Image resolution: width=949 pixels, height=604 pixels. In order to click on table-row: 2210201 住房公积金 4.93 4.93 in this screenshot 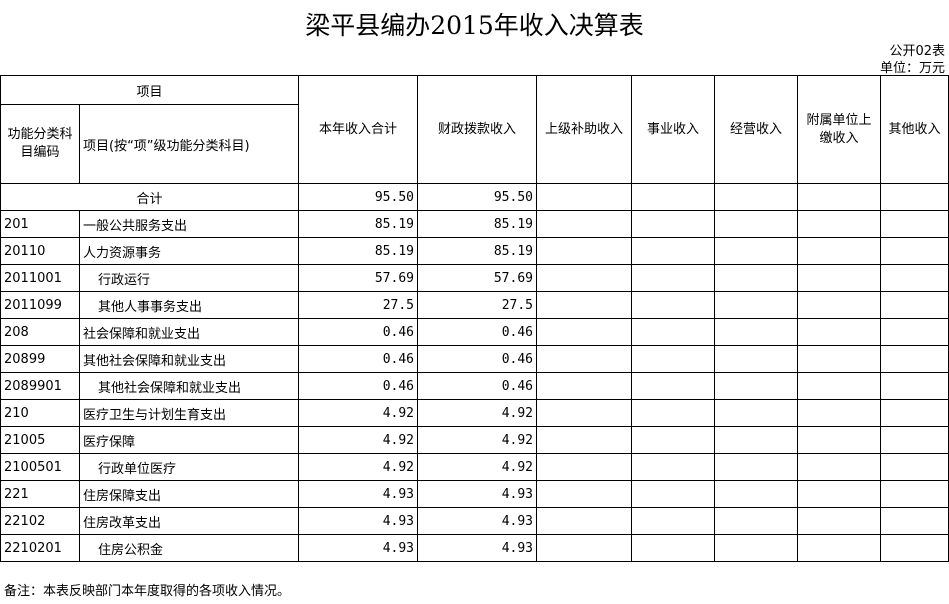, I will do `click(474, 548)`.